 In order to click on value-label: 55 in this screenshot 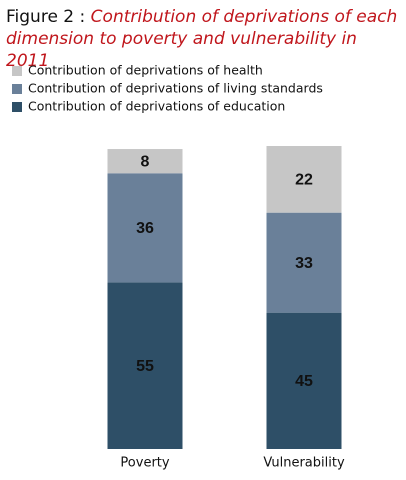, I will do `click(145, 366)`.